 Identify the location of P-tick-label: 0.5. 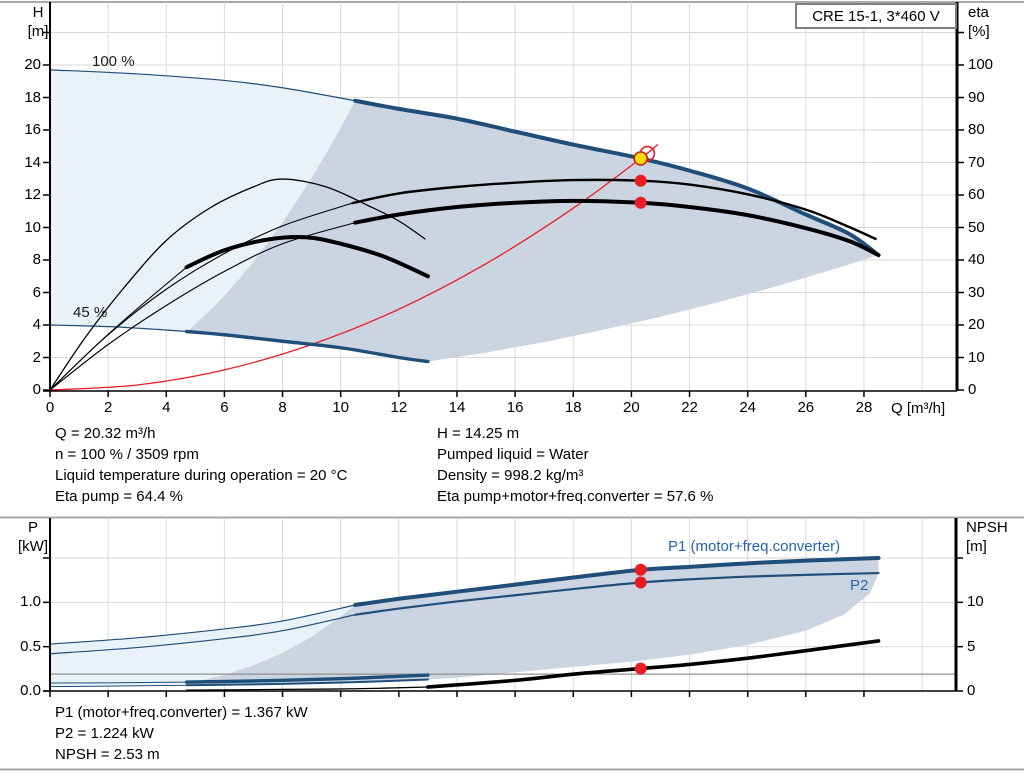
(30, 646).